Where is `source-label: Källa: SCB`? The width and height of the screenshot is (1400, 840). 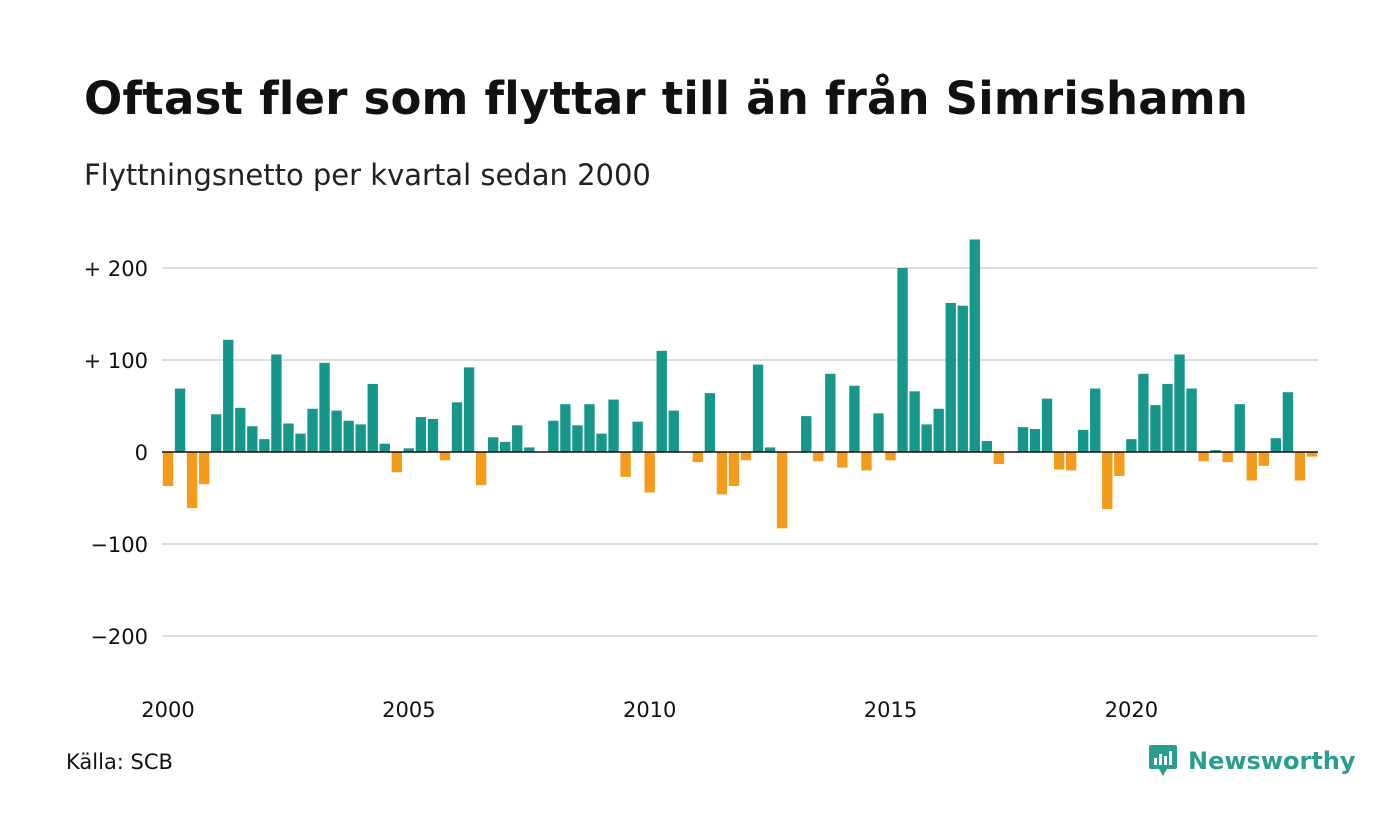
source-label: Källa: SCB is located at coordinates (119, 762).